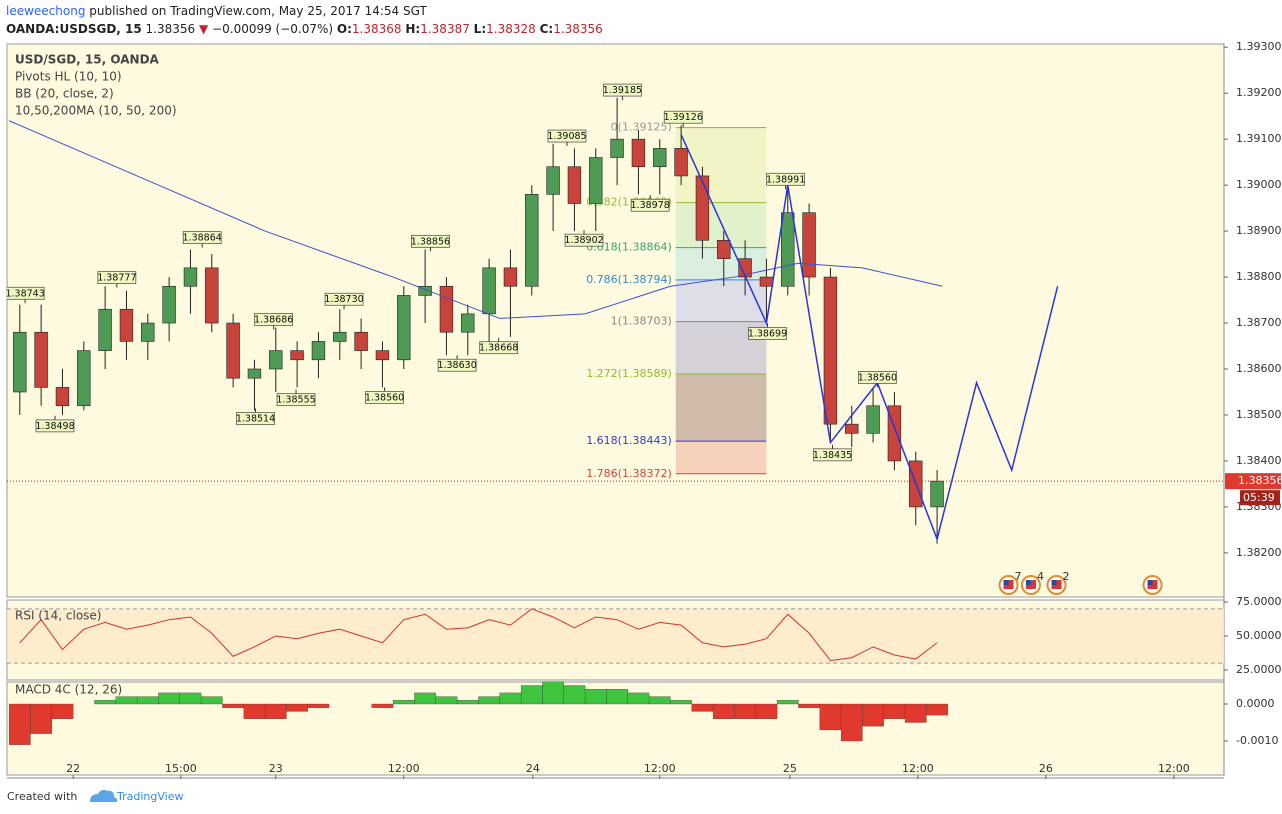 The height and width of the screenshot is (814, 1282). What do you see at coordinates (1259, 669) in the screenshot?
I see `y-tick-label: 25.0000` at bounding box center [1259, 669].